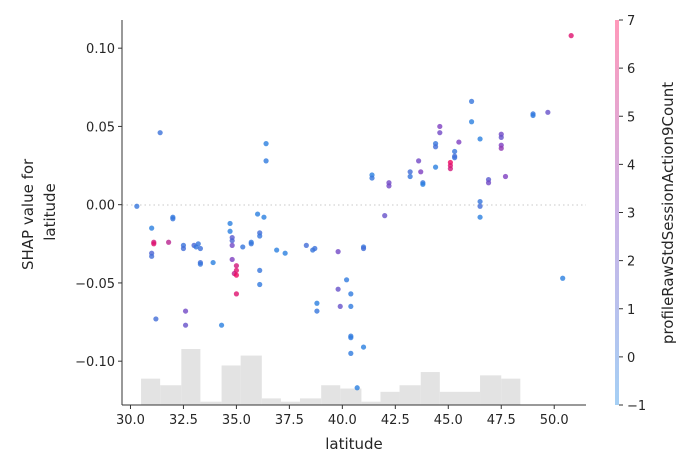 The image size is (695, 473). Describe the element at coordinates (39, 212) in the screenshot. I see `y-axis-label: SHAP value for latitude` at that location.